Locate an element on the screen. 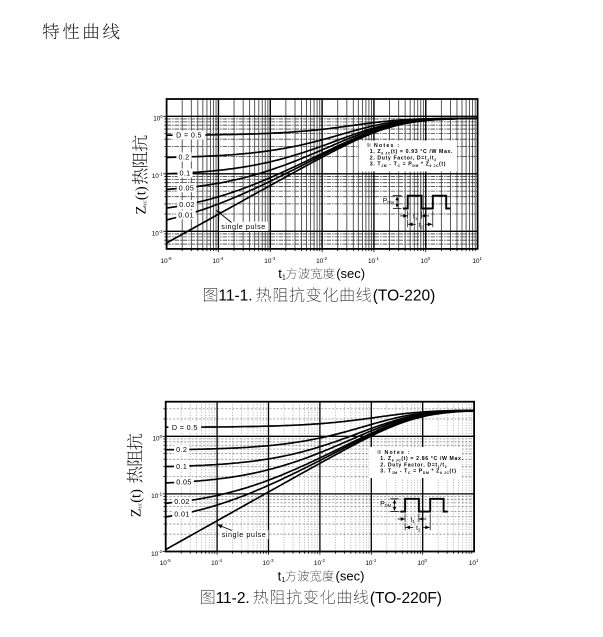 This screenshot has width=603, height=637. svg-text: (TO-220F) is located at coordinates (406, 598).